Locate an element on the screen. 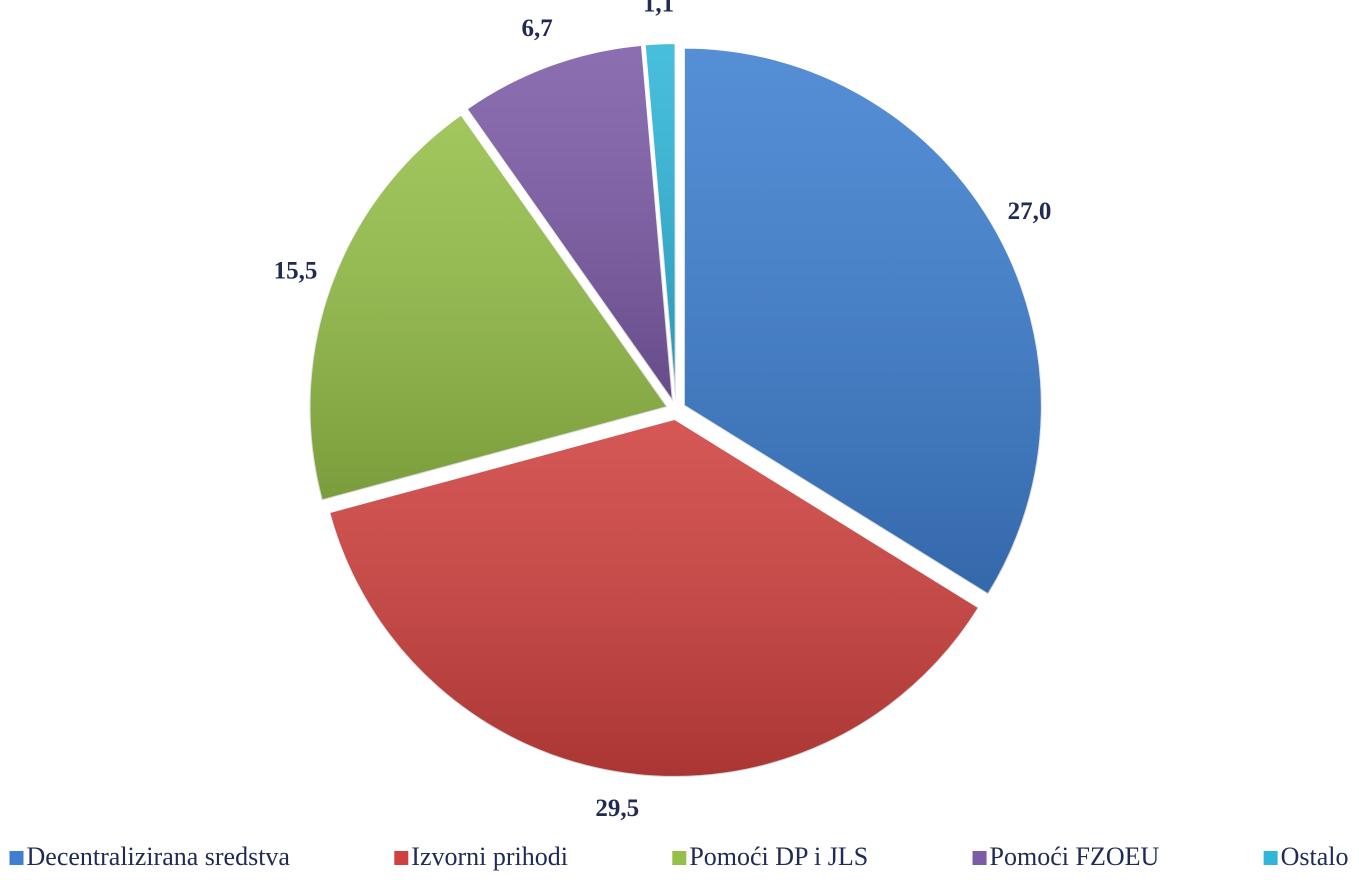 Image resolution: width=1359 pixels, height=880 pixels. data-label: 27,0 is located at coordinates (1030, 211).